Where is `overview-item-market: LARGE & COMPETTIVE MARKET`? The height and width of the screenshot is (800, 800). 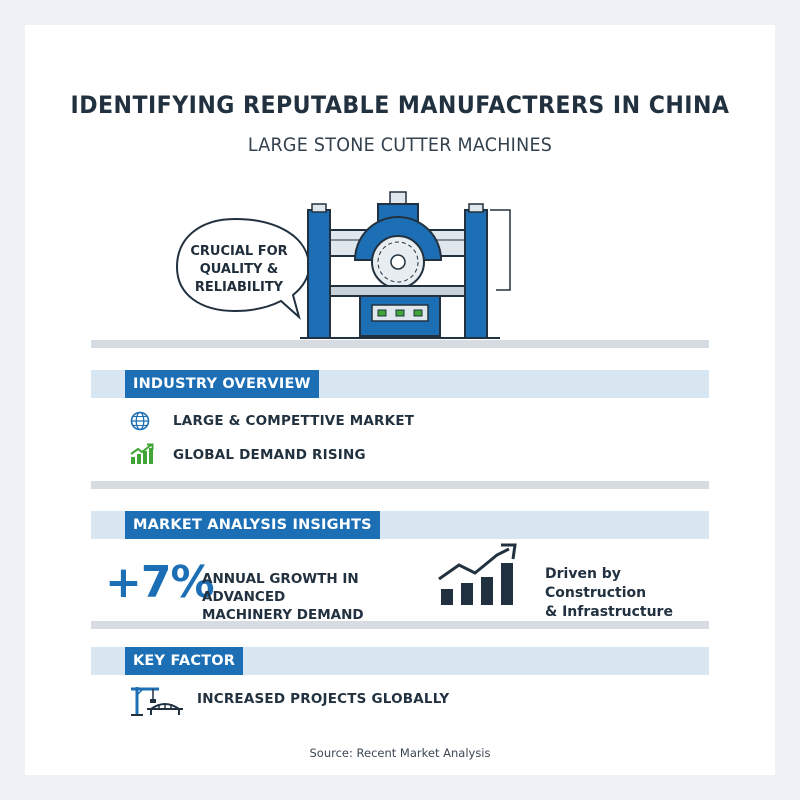 overview-item-market: LARGE & COMPETTIVE MARKET is located at coordinates (294, 421).